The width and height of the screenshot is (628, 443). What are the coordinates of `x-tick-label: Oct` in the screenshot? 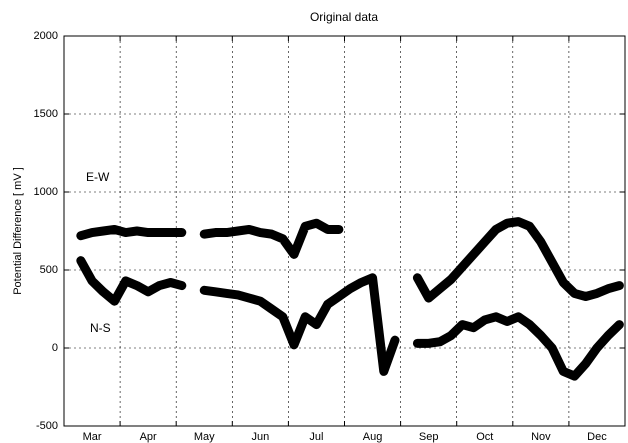 It's located at (484, 437).